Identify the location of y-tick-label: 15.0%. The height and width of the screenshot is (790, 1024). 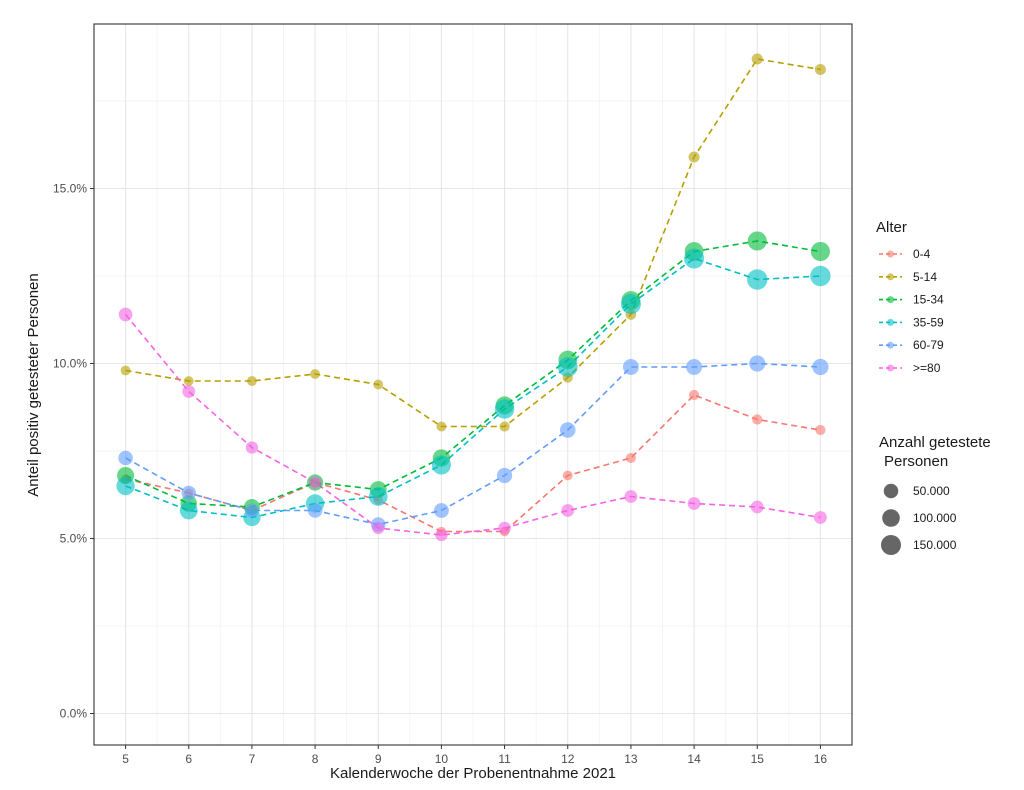
(70, 189).